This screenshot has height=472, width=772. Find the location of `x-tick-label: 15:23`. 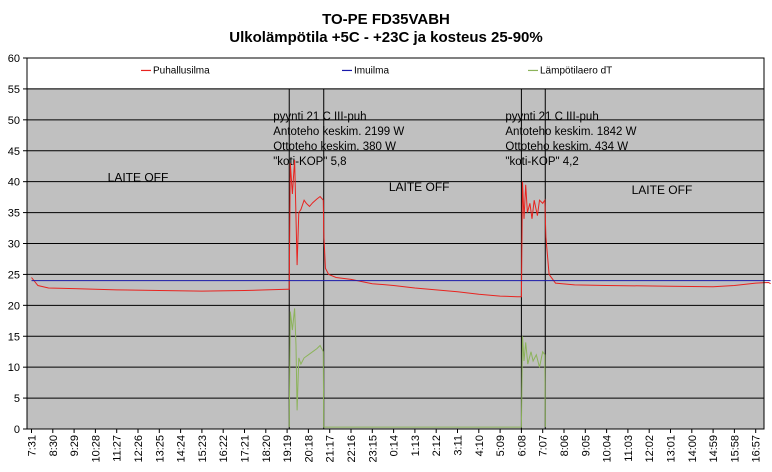

x-tick-label: 15:23 is located at coordinates (203, 449).